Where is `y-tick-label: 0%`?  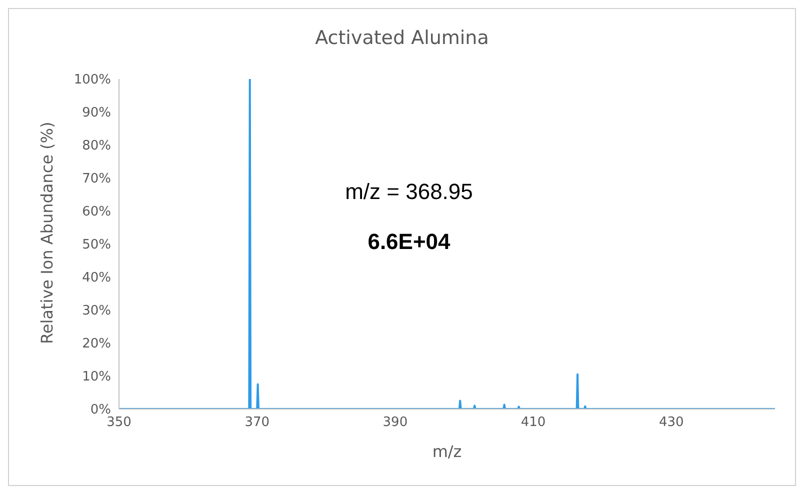
y-tick-label: 0% is located at coordinates (100, 410).